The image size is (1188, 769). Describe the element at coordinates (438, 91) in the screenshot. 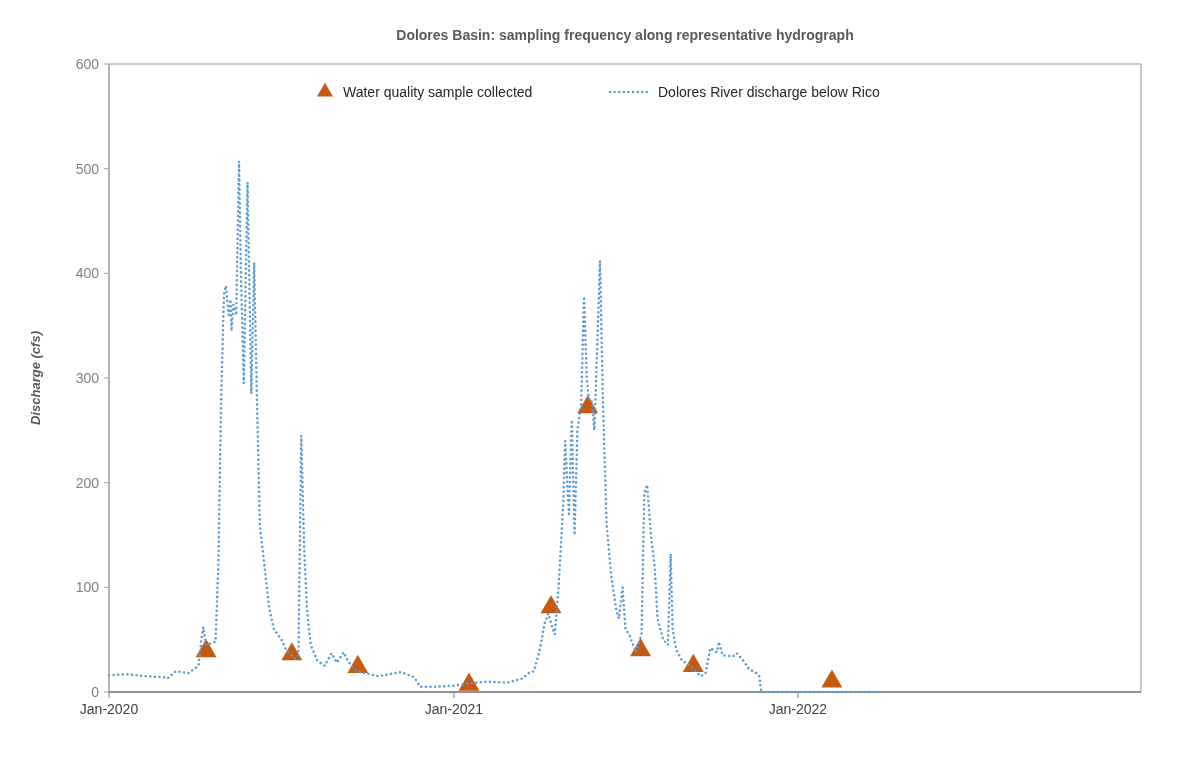

I see `legend-label: Water quality sample collected` at that location.